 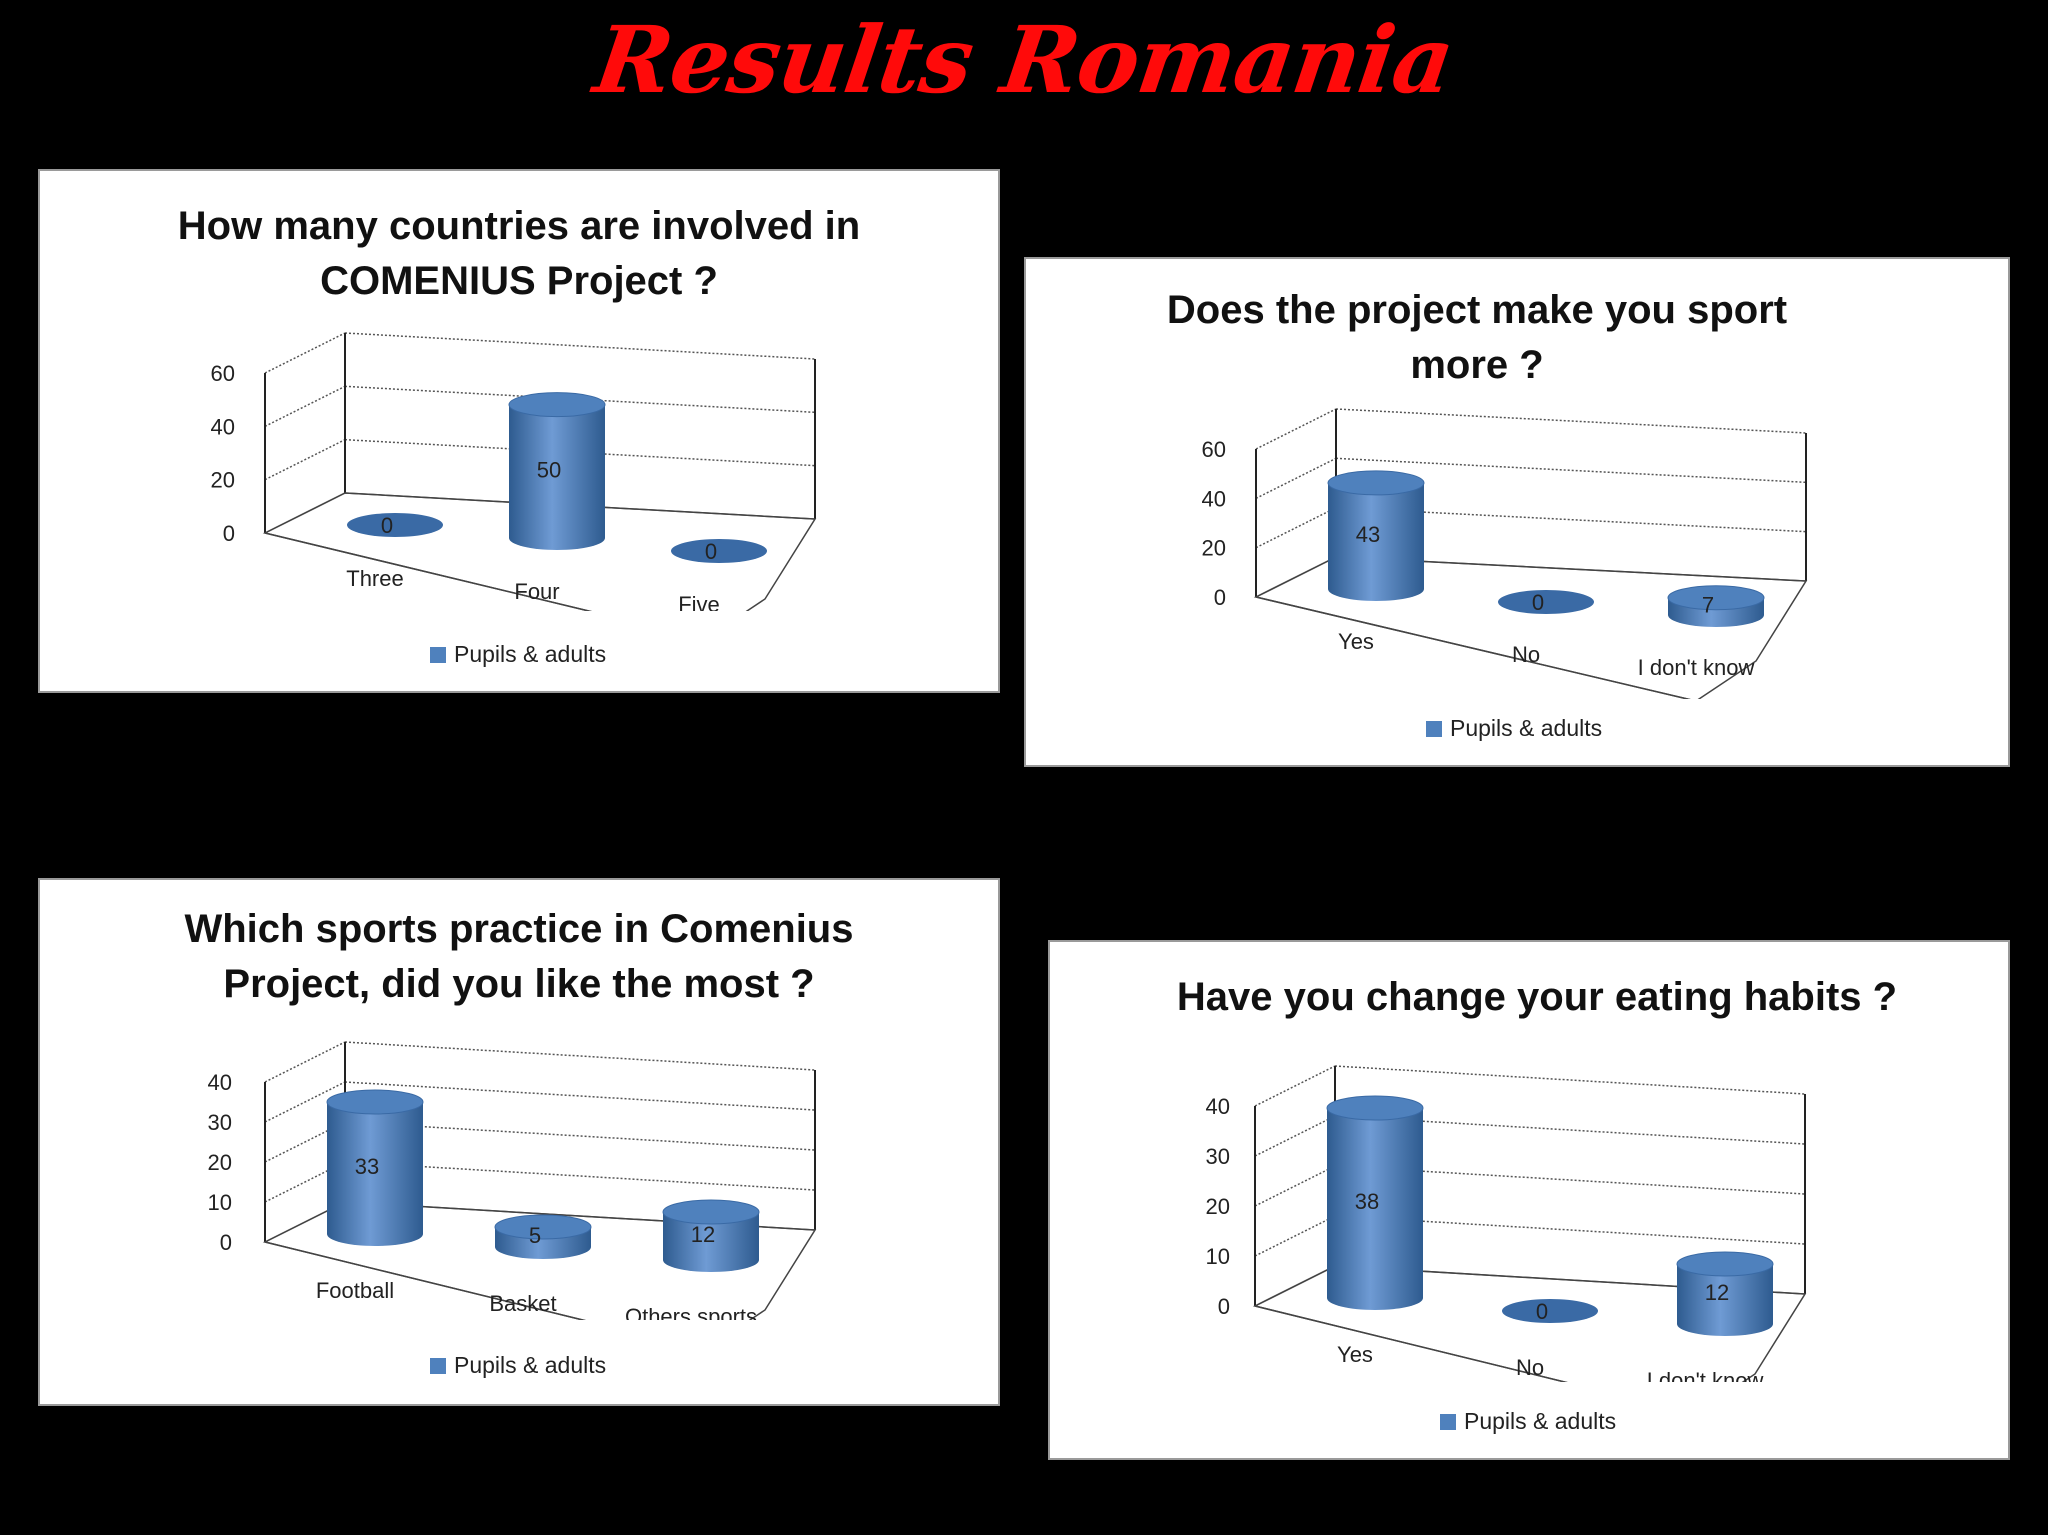 I want to click on bar-yes: 43, so click(x=1376, y=535).